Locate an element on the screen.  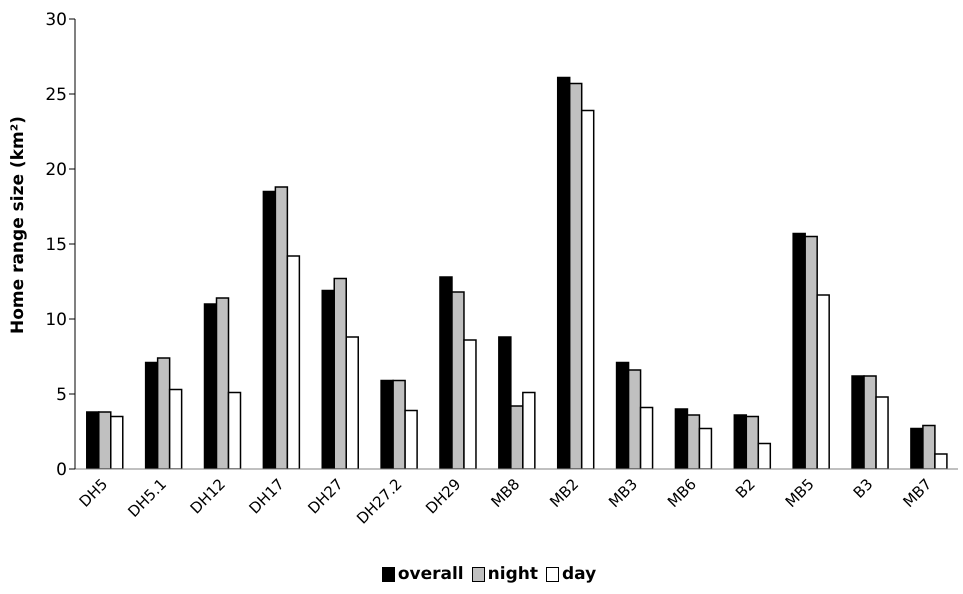
y-tick-label: 5 is located at coordinates (61, 395).